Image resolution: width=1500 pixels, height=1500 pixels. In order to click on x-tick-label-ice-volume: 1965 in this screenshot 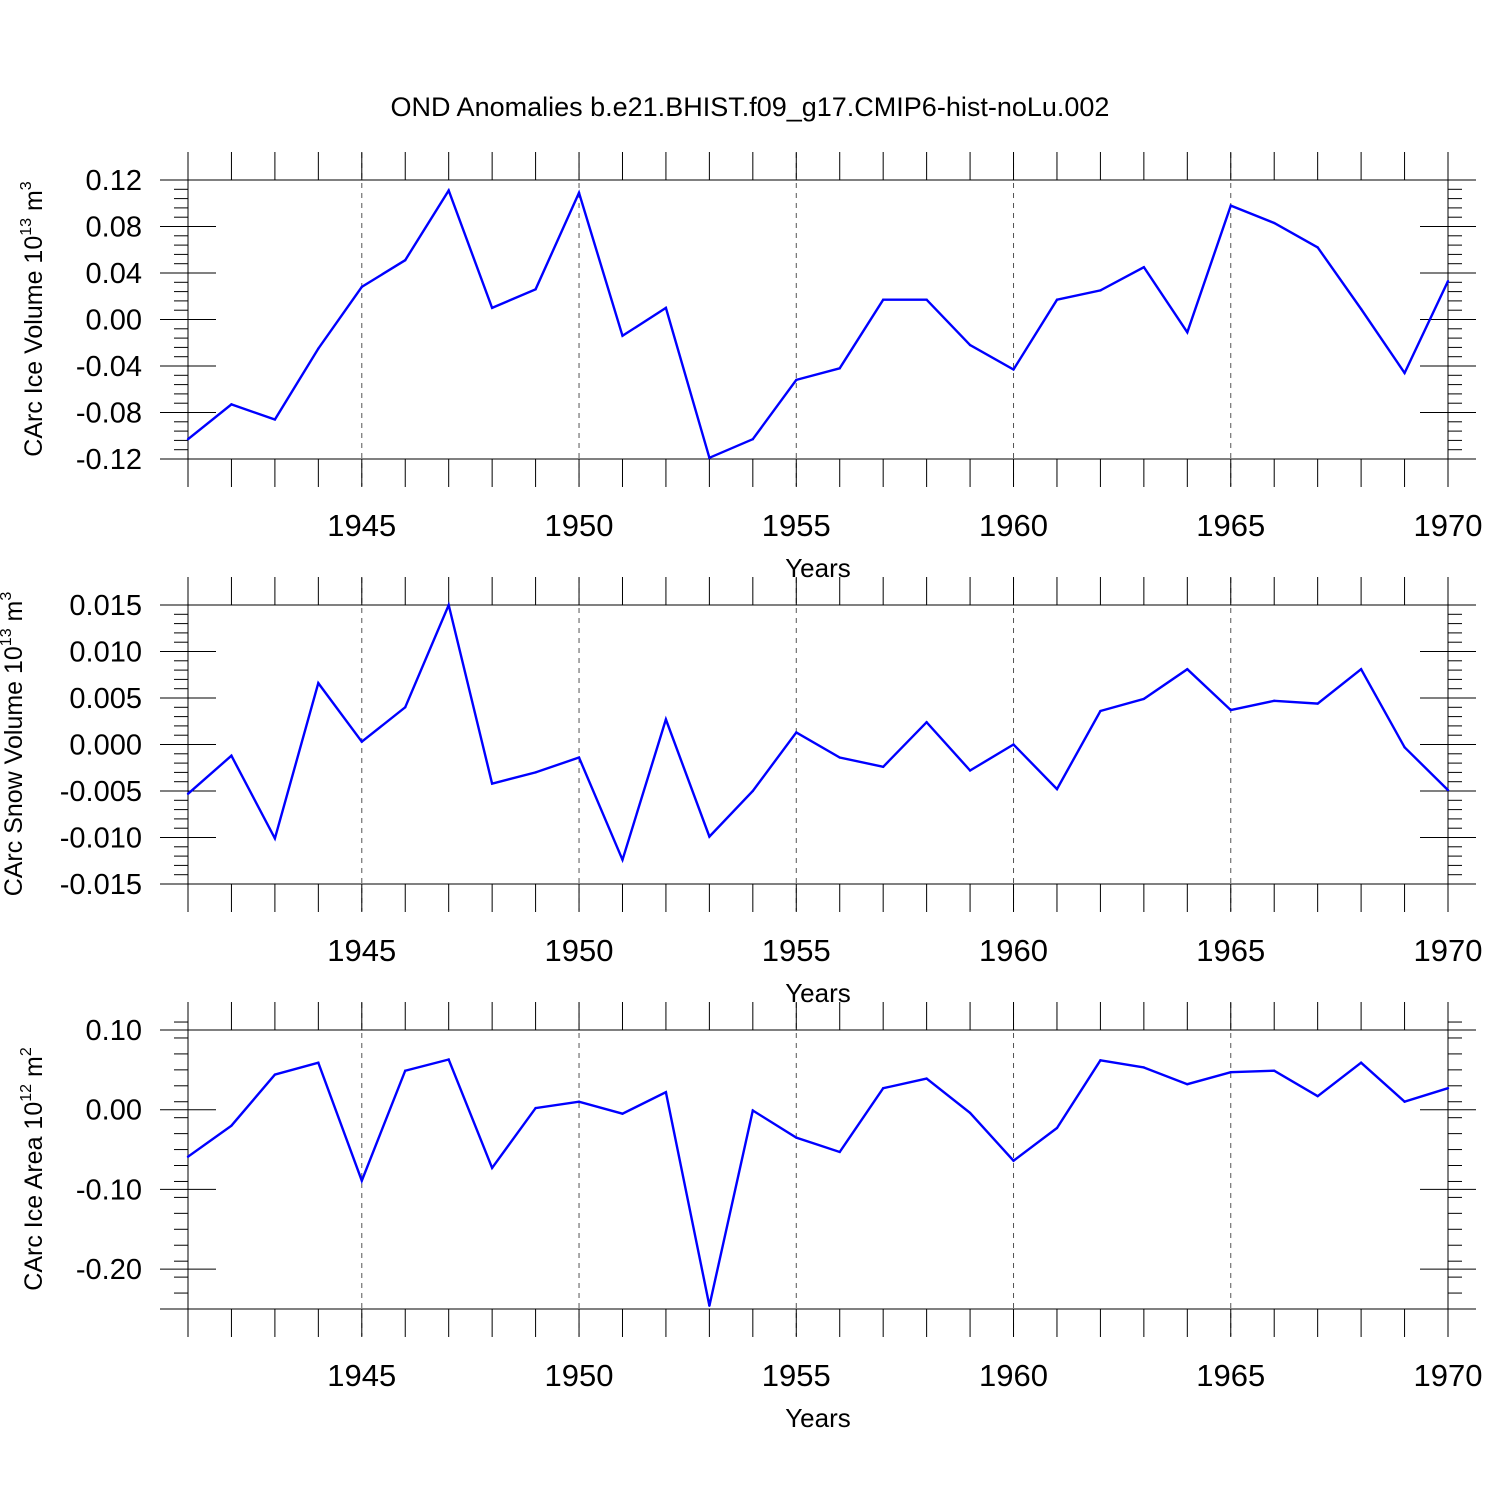, I will do `click(1230, 525)`.